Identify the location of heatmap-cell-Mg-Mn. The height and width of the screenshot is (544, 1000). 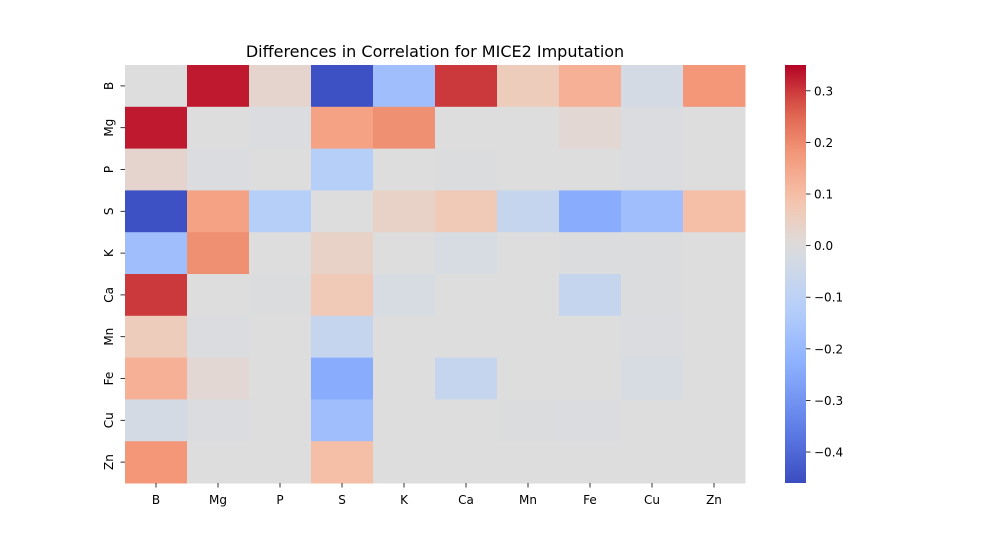
(528, 128).